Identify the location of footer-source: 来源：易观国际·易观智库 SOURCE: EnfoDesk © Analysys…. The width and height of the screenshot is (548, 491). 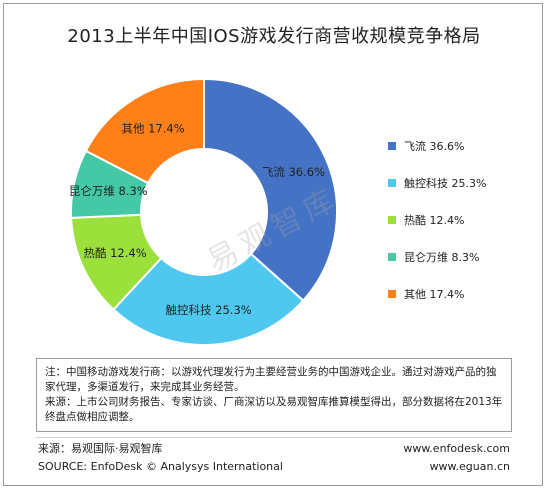
(160, 458).